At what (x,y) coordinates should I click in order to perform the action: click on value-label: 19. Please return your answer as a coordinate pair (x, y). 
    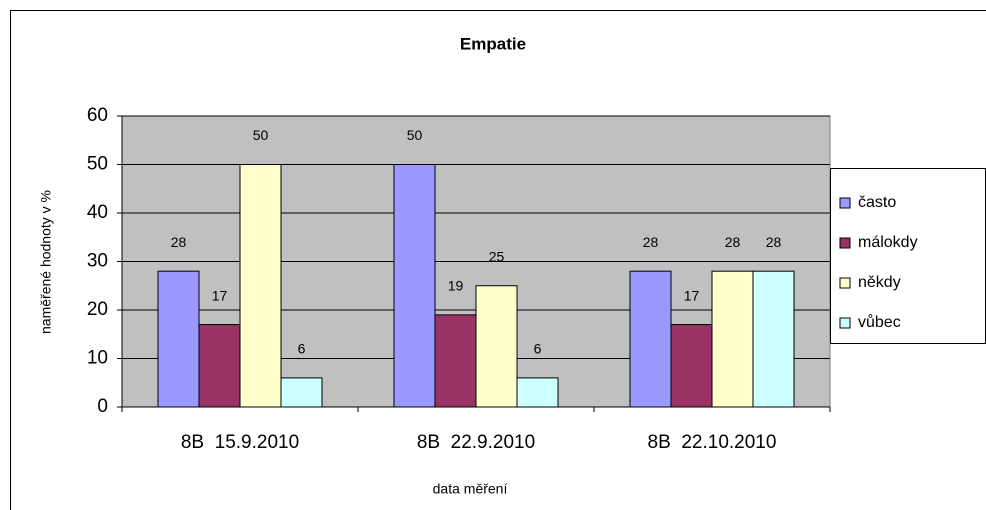
    Looking at the image, I should click on (456, 286).